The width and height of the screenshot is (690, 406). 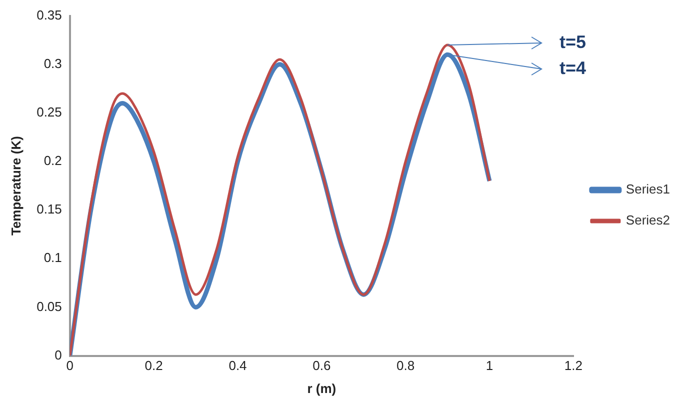 What do you see at coordinates (49, 209) in the screenshot?
I see `y-tick-label: 0.15` at bounding box center [49, 209].